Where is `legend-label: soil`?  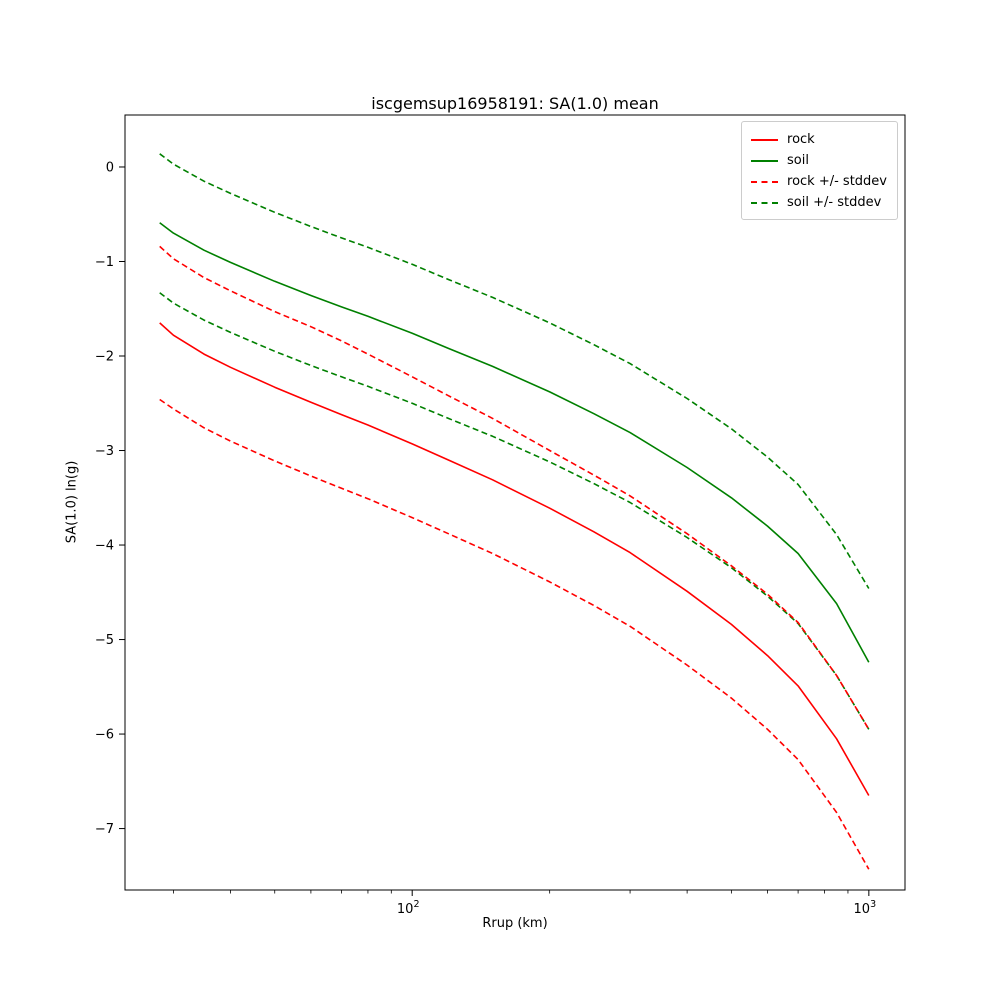 legend-label: soil is located at coordinates (798, 160).